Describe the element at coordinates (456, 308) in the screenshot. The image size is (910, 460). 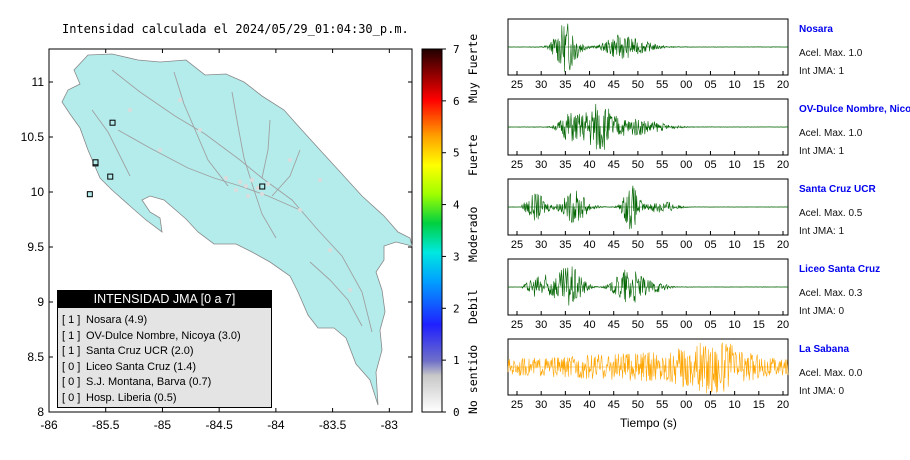
I see `scale-tick-label: 2` at that location.